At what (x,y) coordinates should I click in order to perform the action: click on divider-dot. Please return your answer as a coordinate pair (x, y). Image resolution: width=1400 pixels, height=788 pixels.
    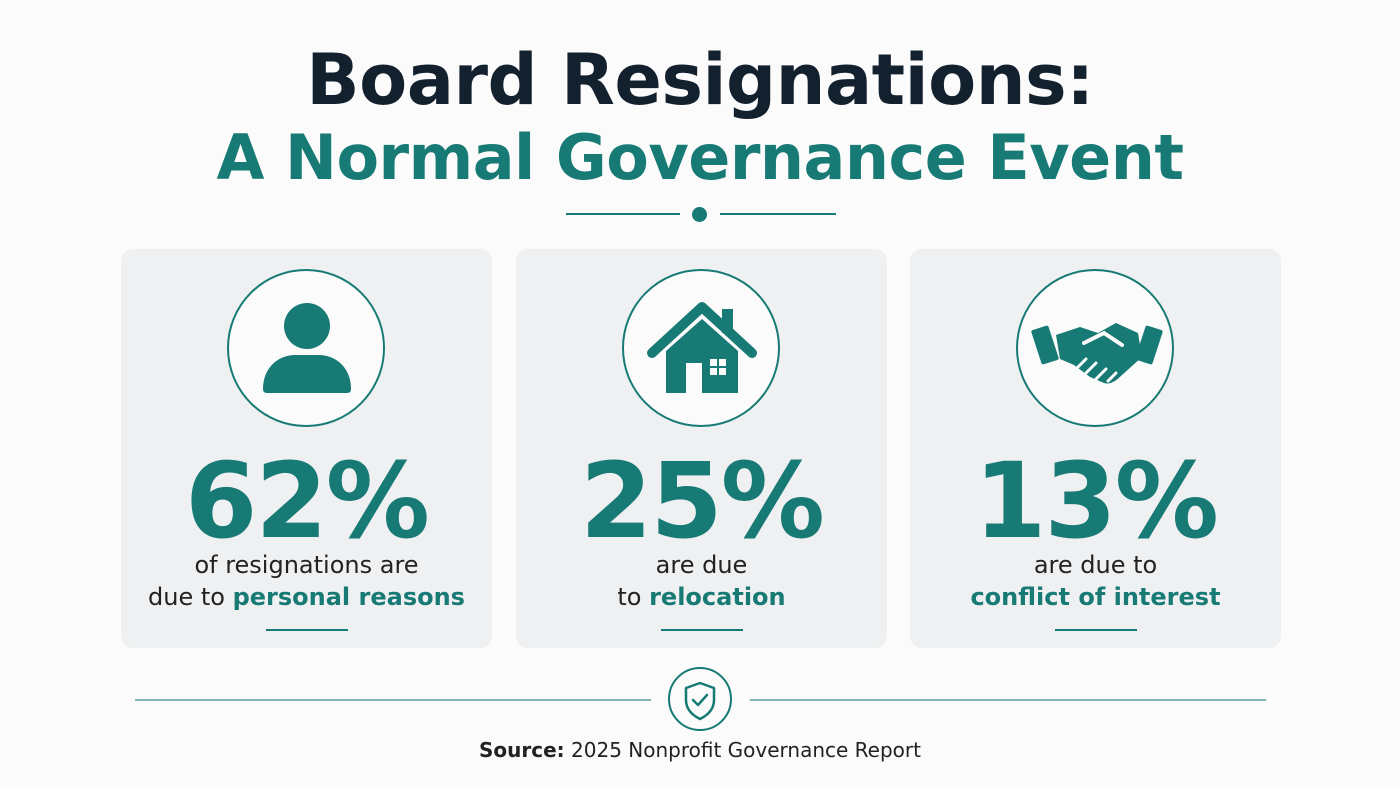
    Looking at the image, I should click on (699, 214).